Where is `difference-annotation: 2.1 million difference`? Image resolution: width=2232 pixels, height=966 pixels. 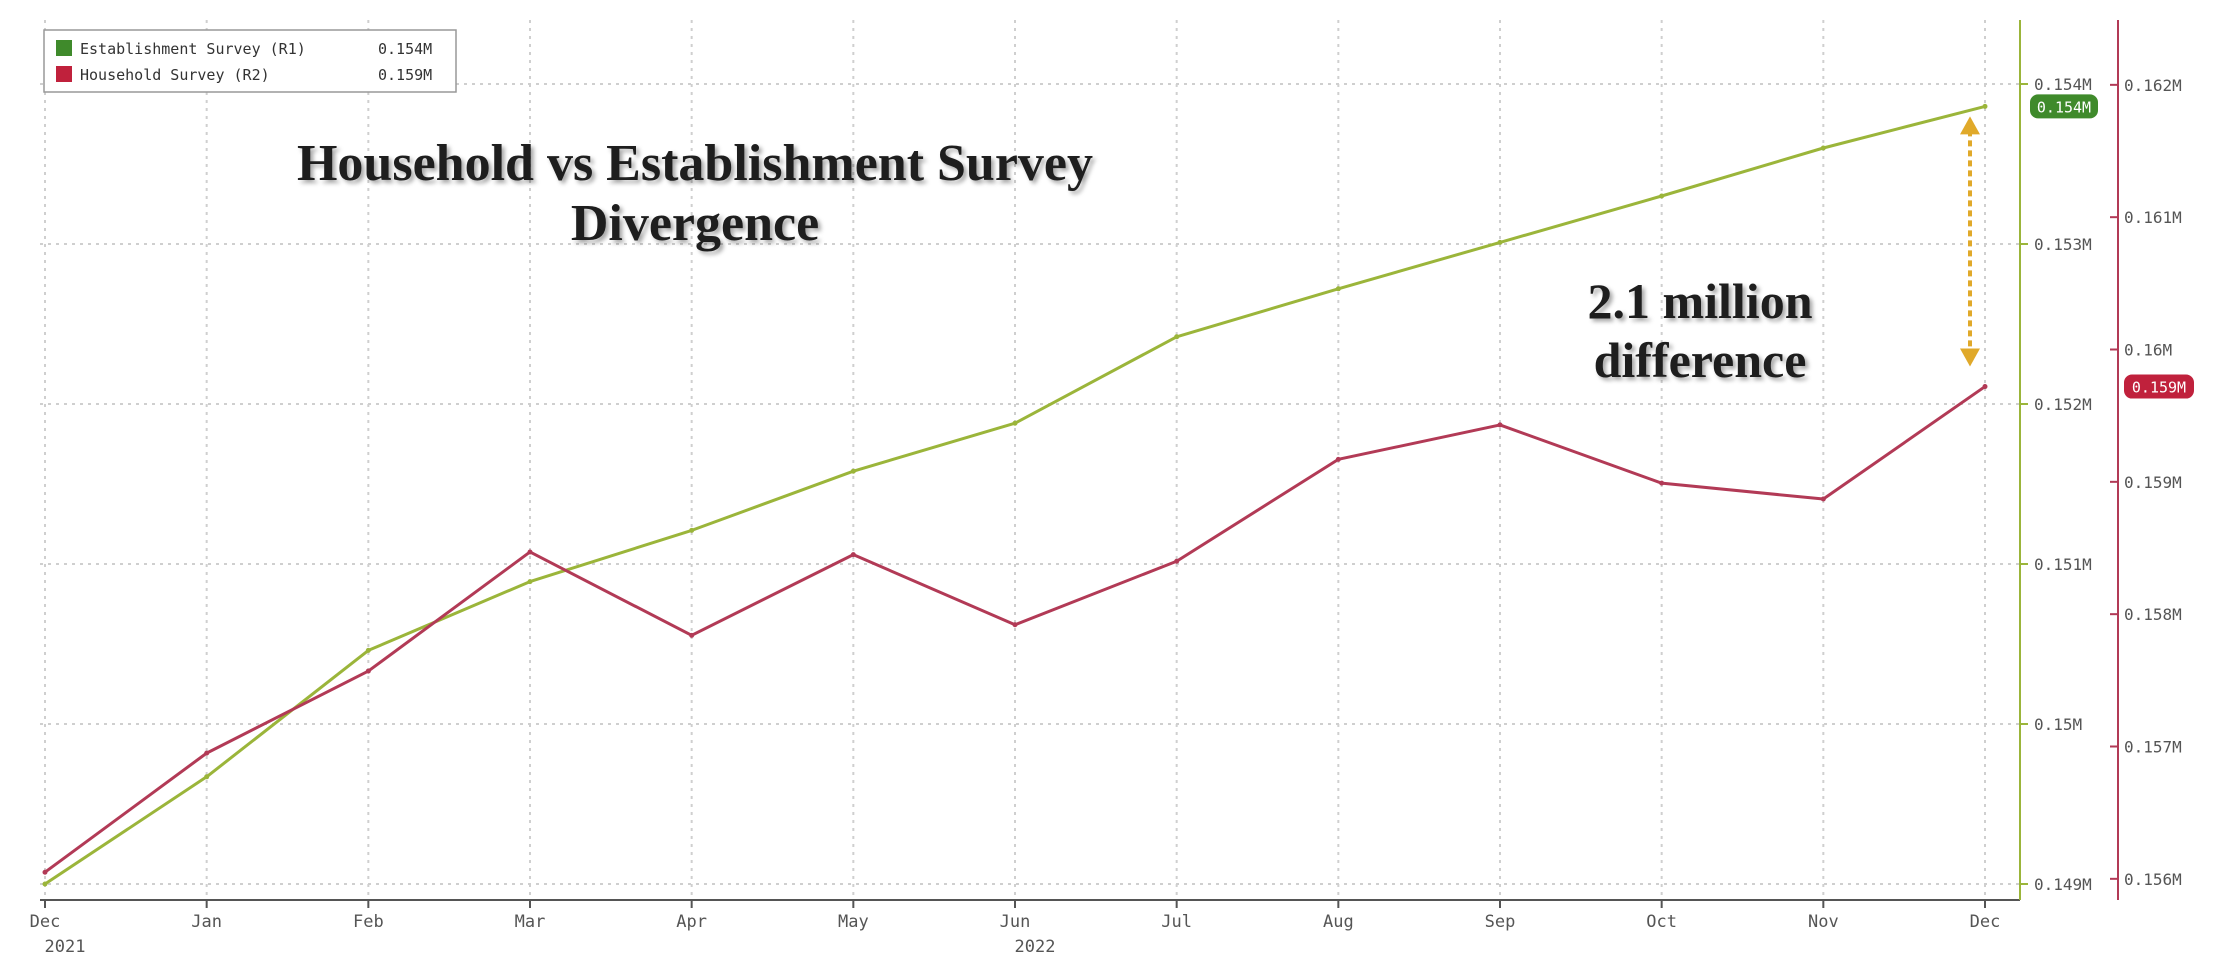 difference-annotation: 2.1 million difference is located at coordinates (1699, 330).